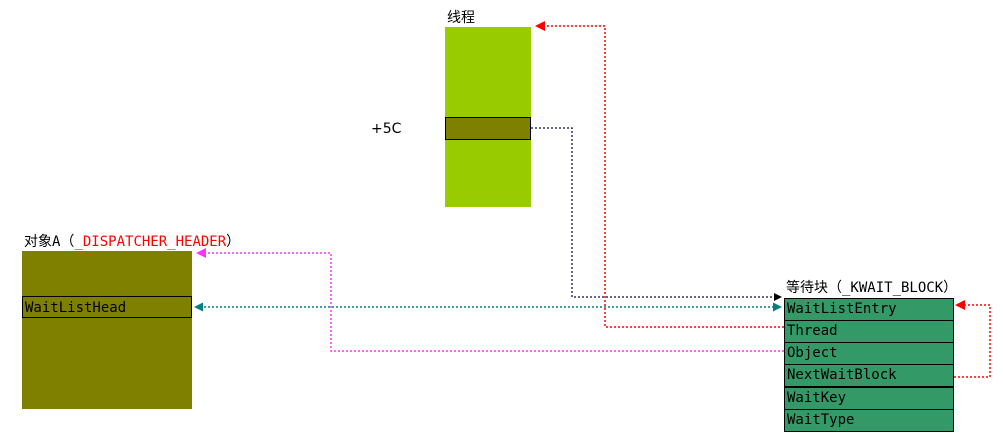  I want to click on object-block, so click(107, 330).